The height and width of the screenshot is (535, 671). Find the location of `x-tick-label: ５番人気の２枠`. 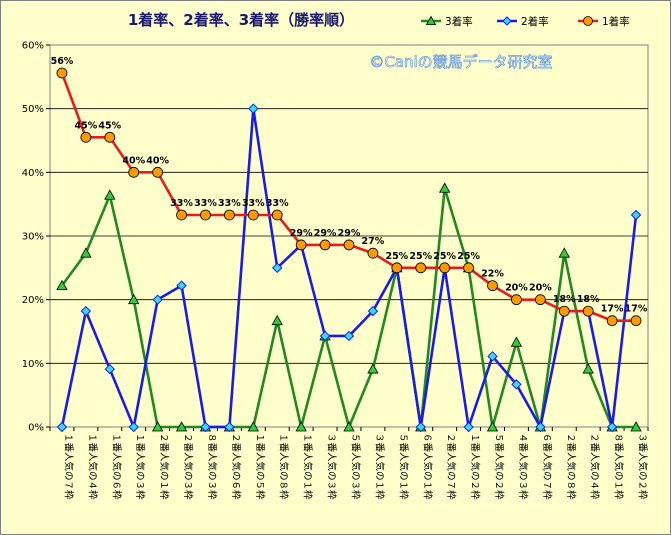

x-tick-label: ５番人気の２枠 is located at coordinates (499, 466).